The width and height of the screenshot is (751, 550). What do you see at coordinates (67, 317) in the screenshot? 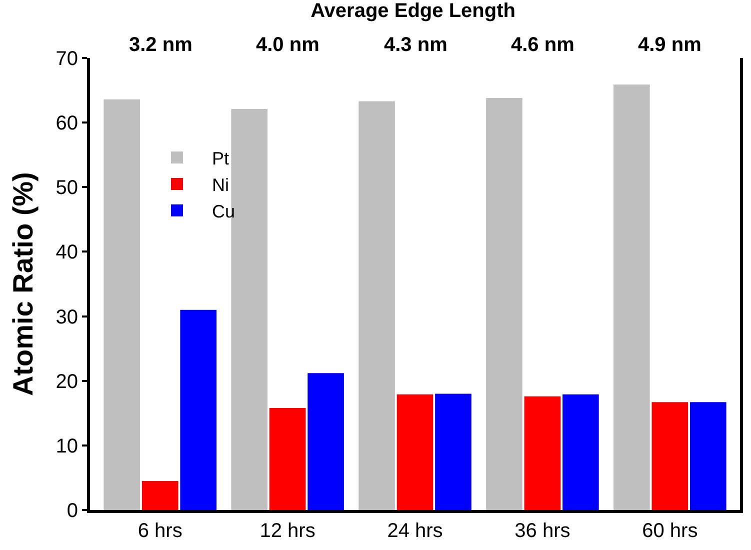
I see `y-tick-label: 30` at bounding box center [67, 317].